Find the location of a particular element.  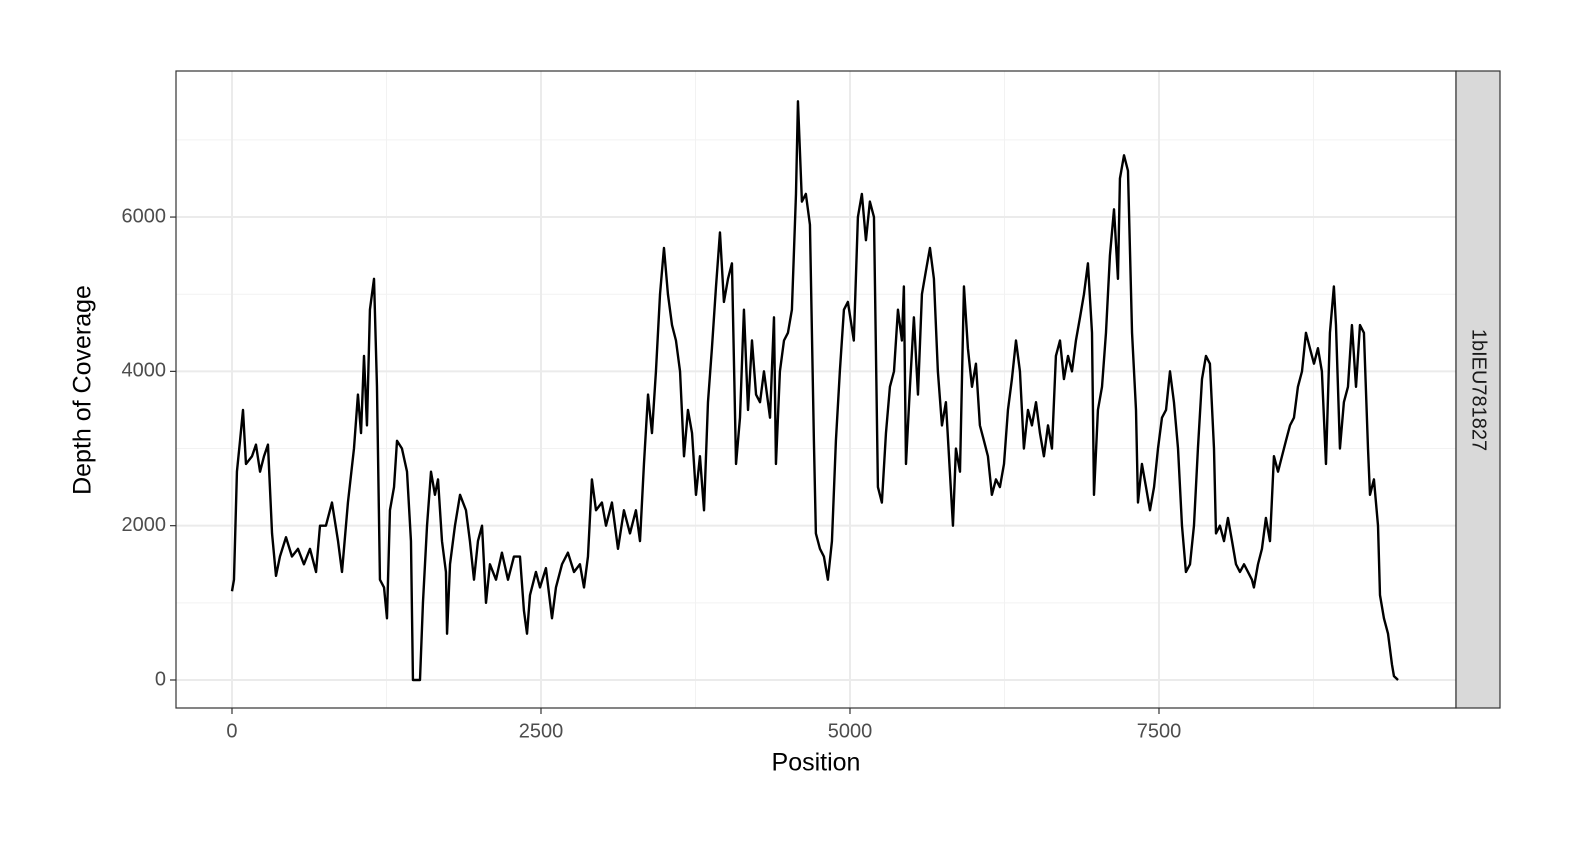

x-tick-label: 7500 is located at coordinates (1159, 731).